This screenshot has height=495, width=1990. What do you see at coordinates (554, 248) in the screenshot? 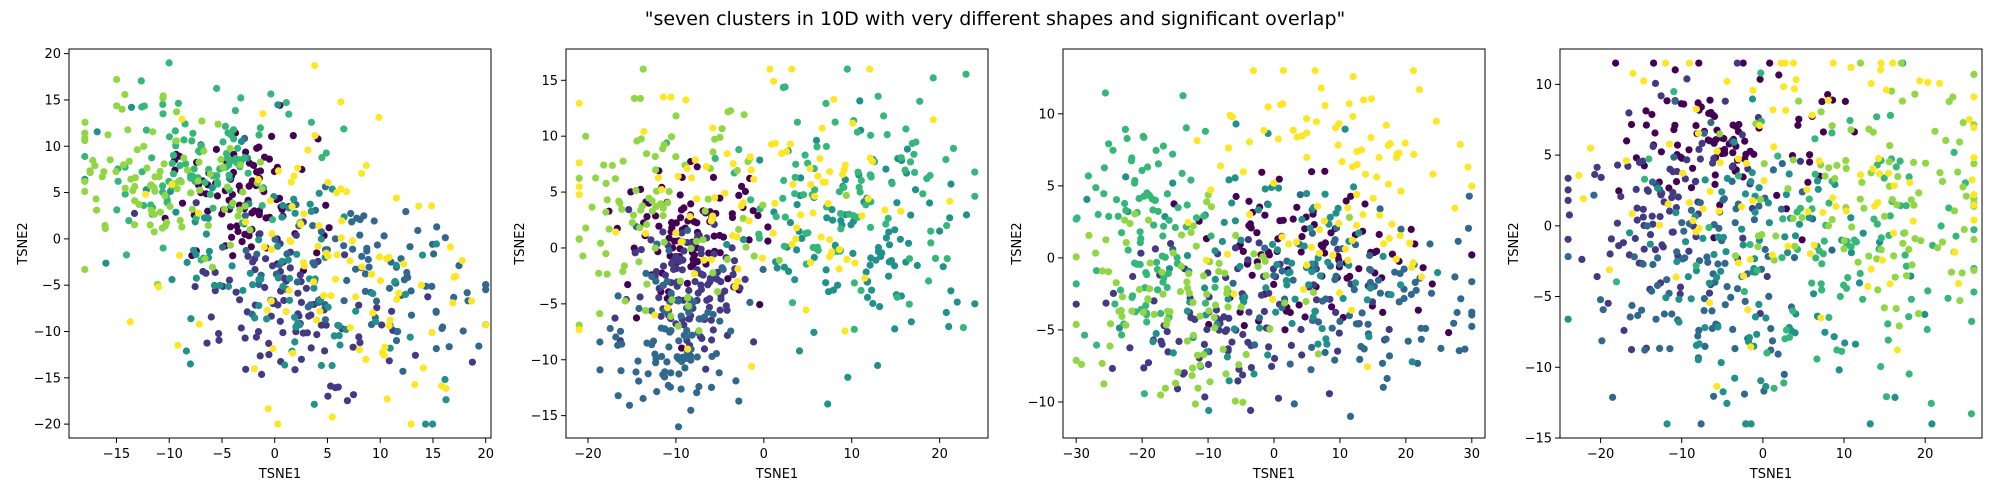
I see `y-tick-label: 0` at bounding box center [554, 248].